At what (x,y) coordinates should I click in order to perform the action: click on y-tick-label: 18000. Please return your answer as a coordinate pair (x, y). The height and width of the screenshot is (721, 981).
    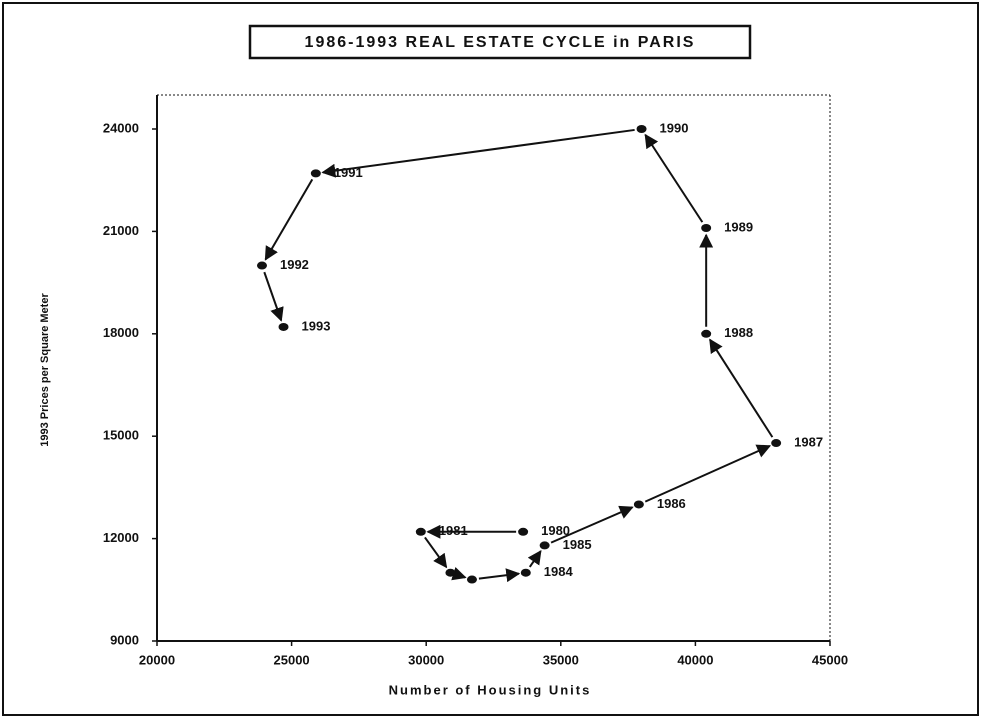
    Looking at the image, I should click on (121, 332).